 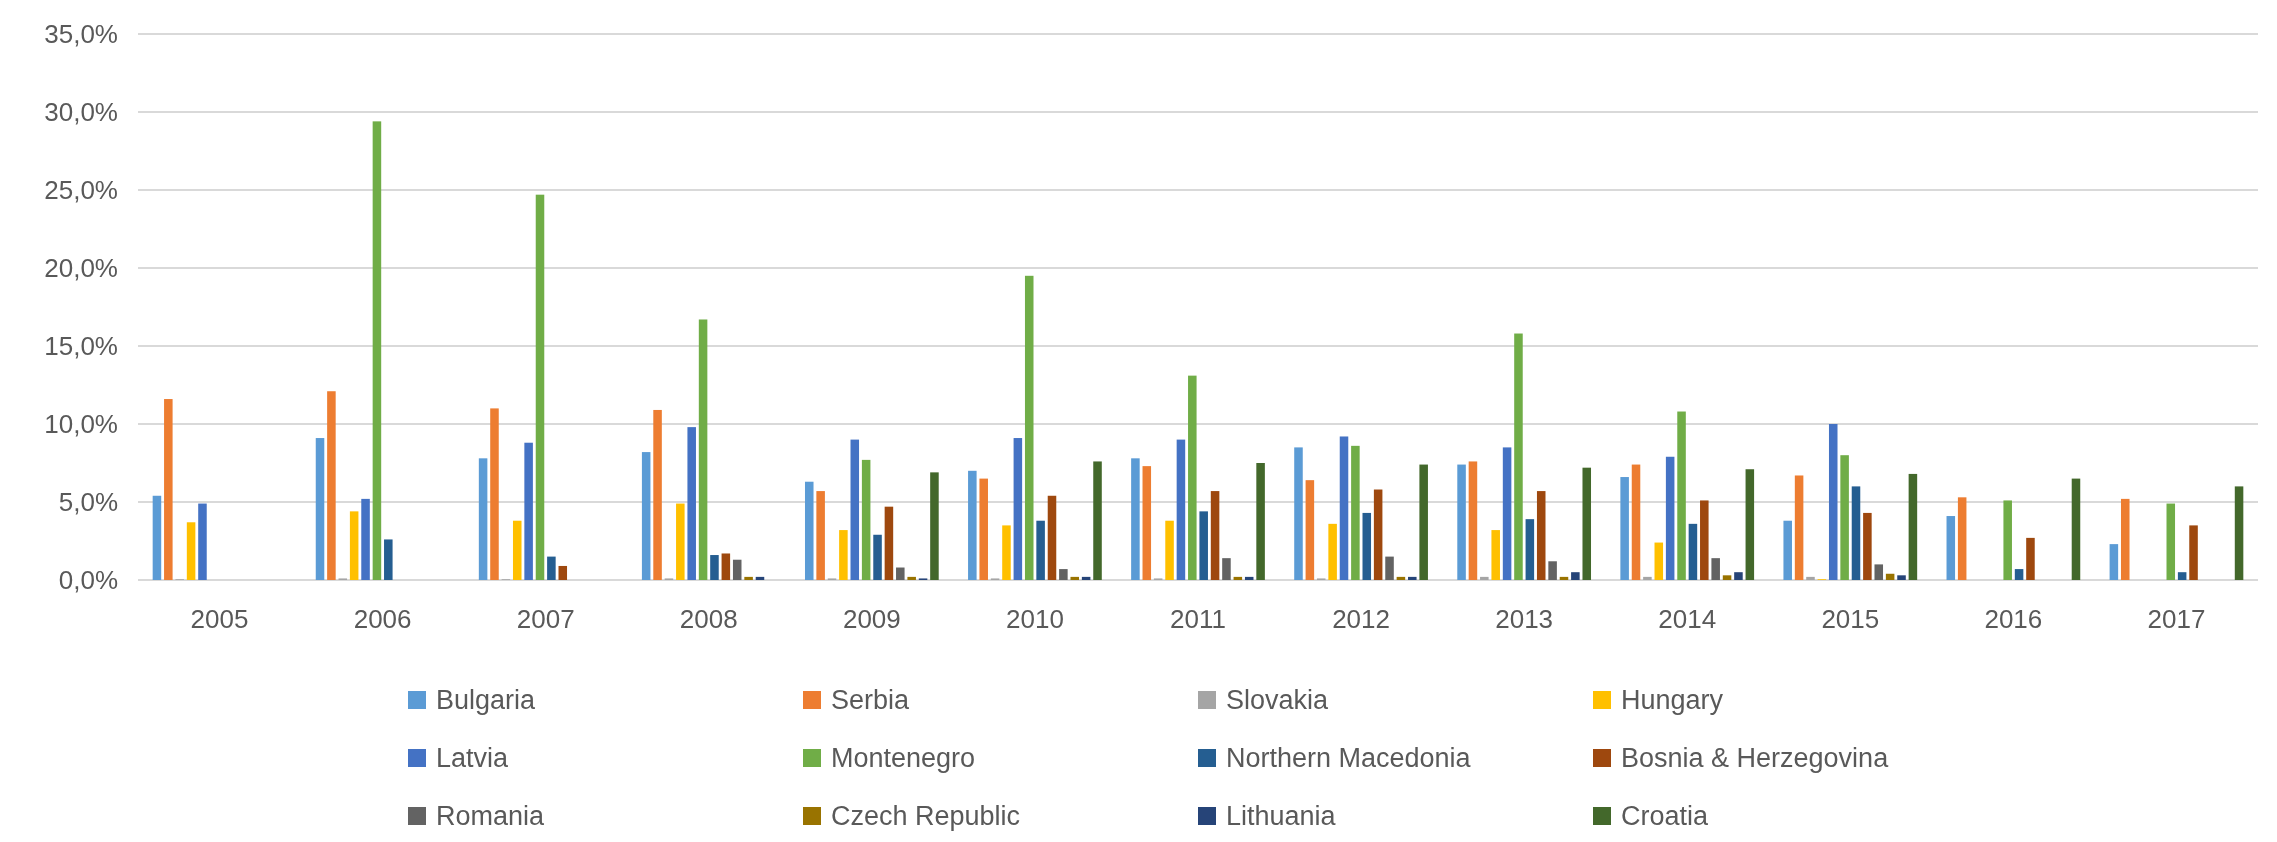 I want to click on y-tick-label: 35,0%, so click(x=81, y=34).